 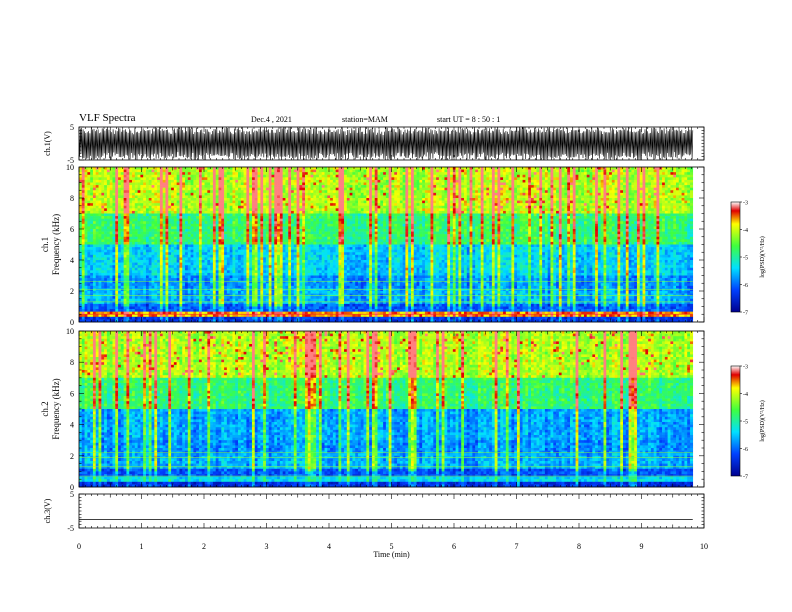 I want to click on x-tick-label: 10, so click(x=704, y=546).